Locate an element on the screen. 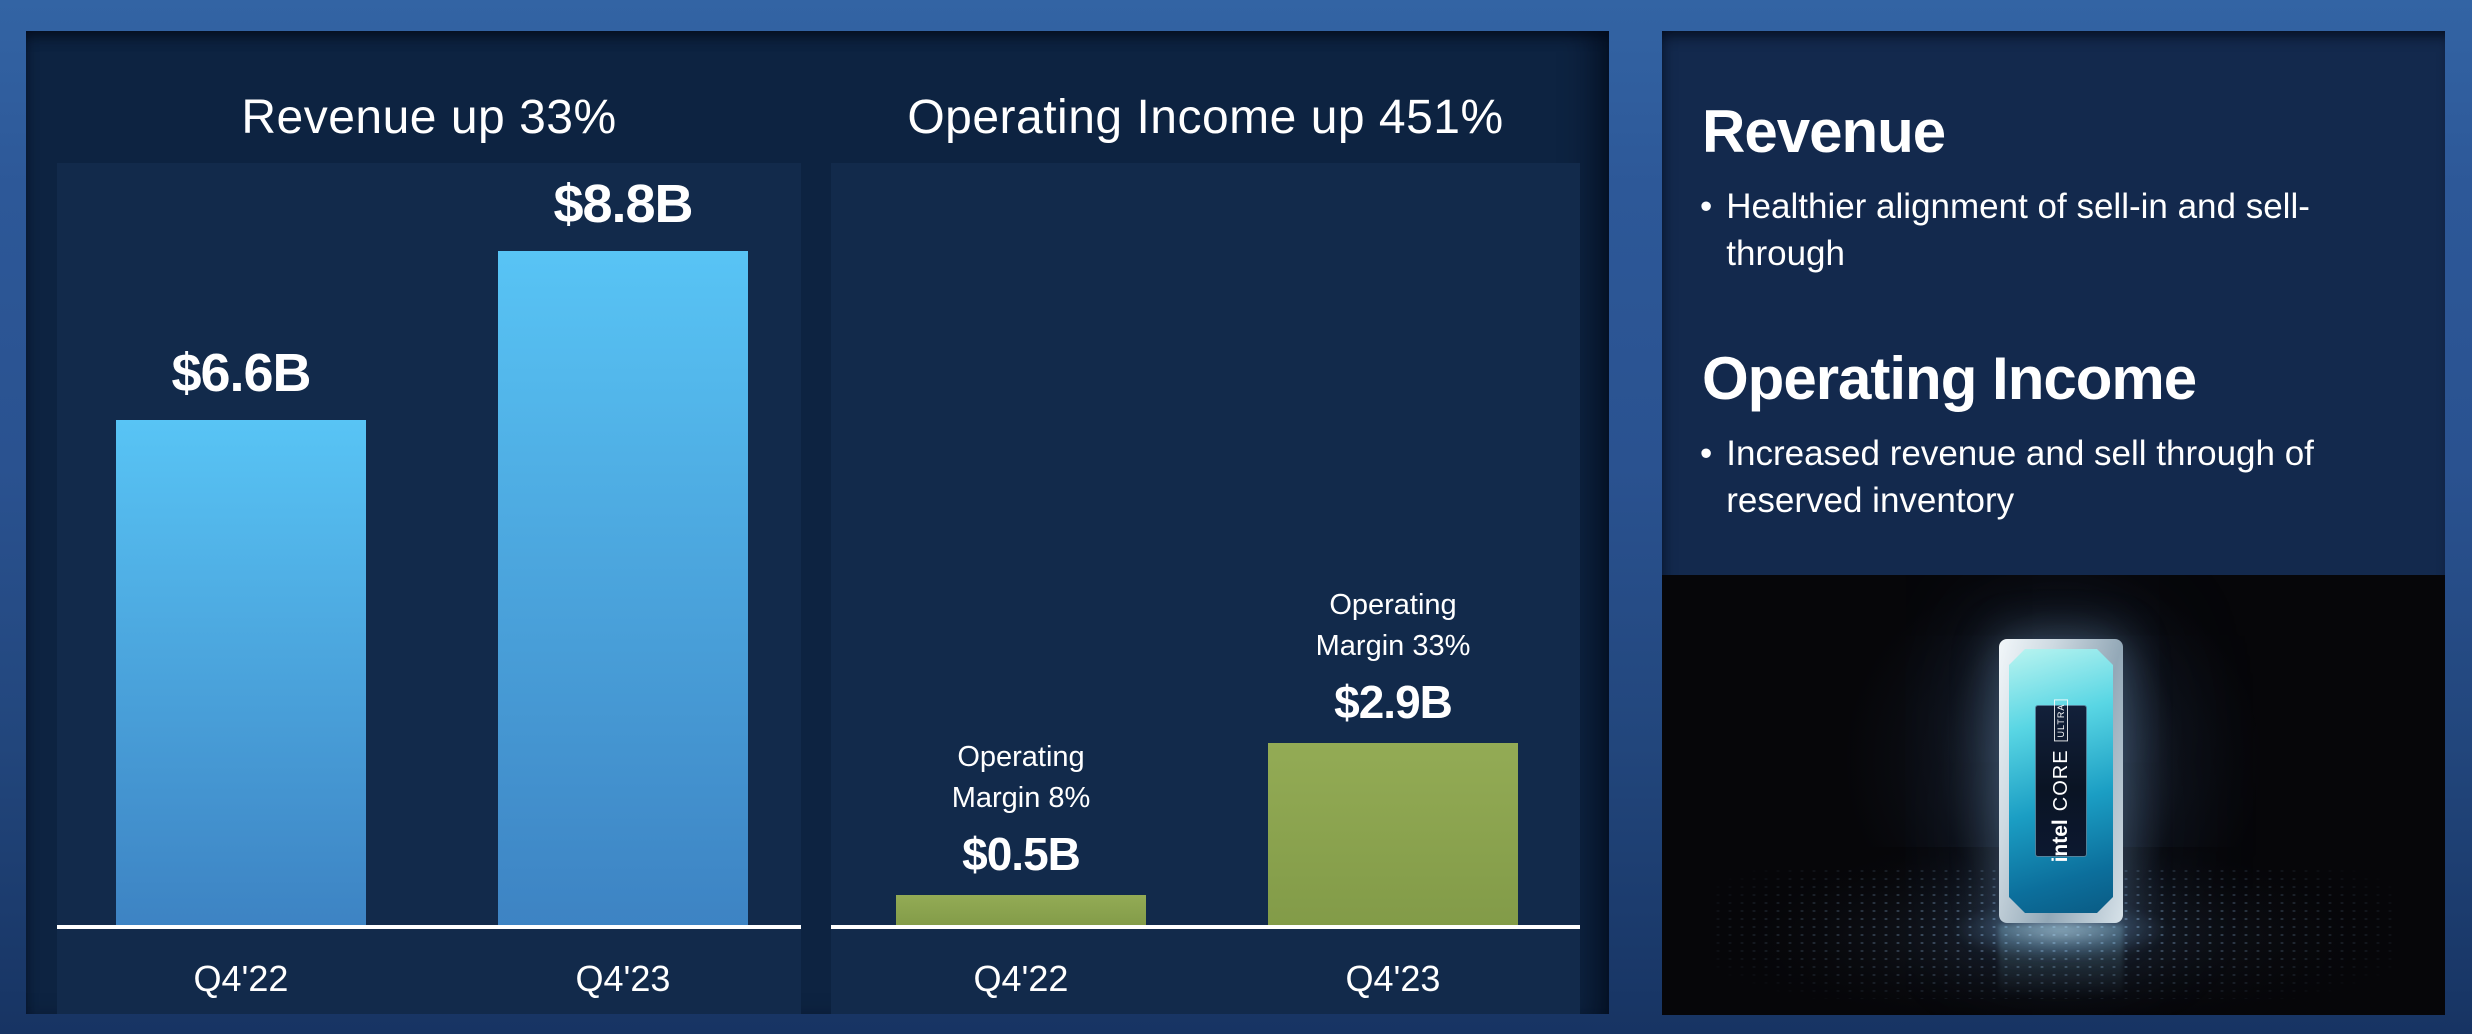 The height and width of the screenshot is (1034, 2472). revenue-x-axis-line is located at coordinates (429, 927).